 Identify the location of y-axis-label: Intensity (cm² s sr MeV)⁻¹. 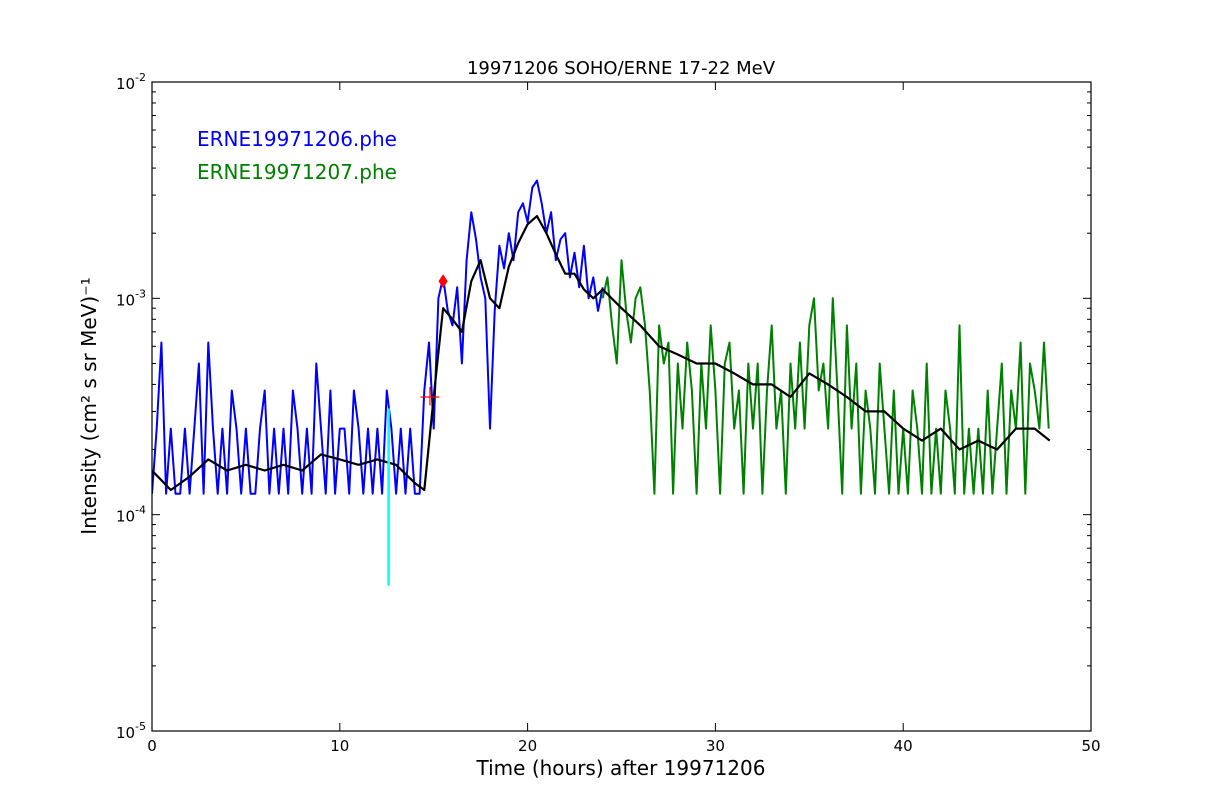
(89, 405).